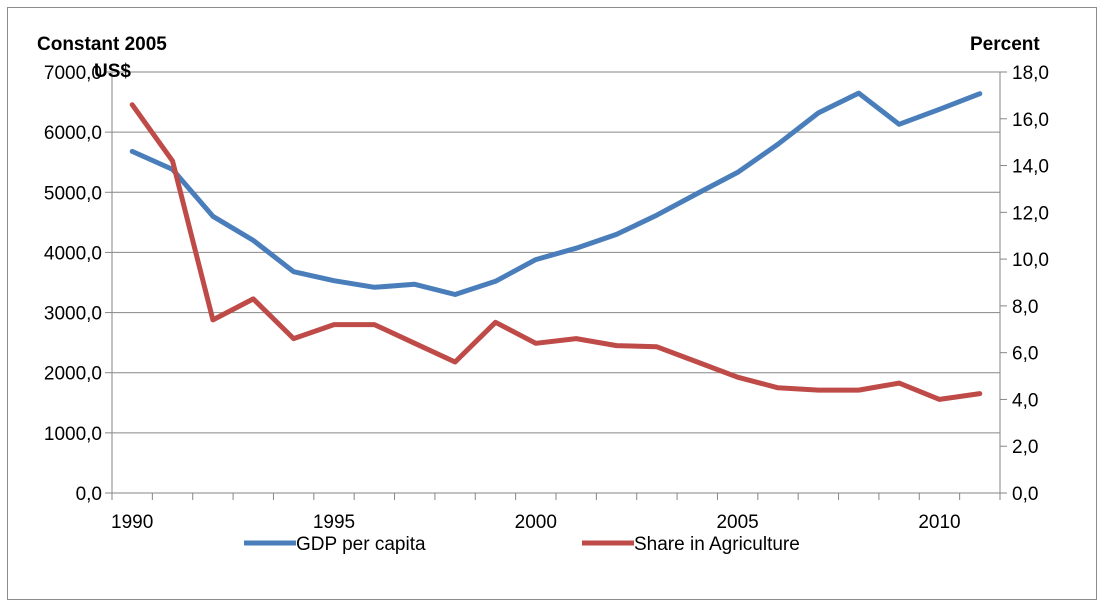 Image resolution: width=1104 pixels, height=607 pixels. What do you see at coordinates (939, 522) in the screenshot?
I see `x-tick-label: 2010` at bounding box center [939, 522].